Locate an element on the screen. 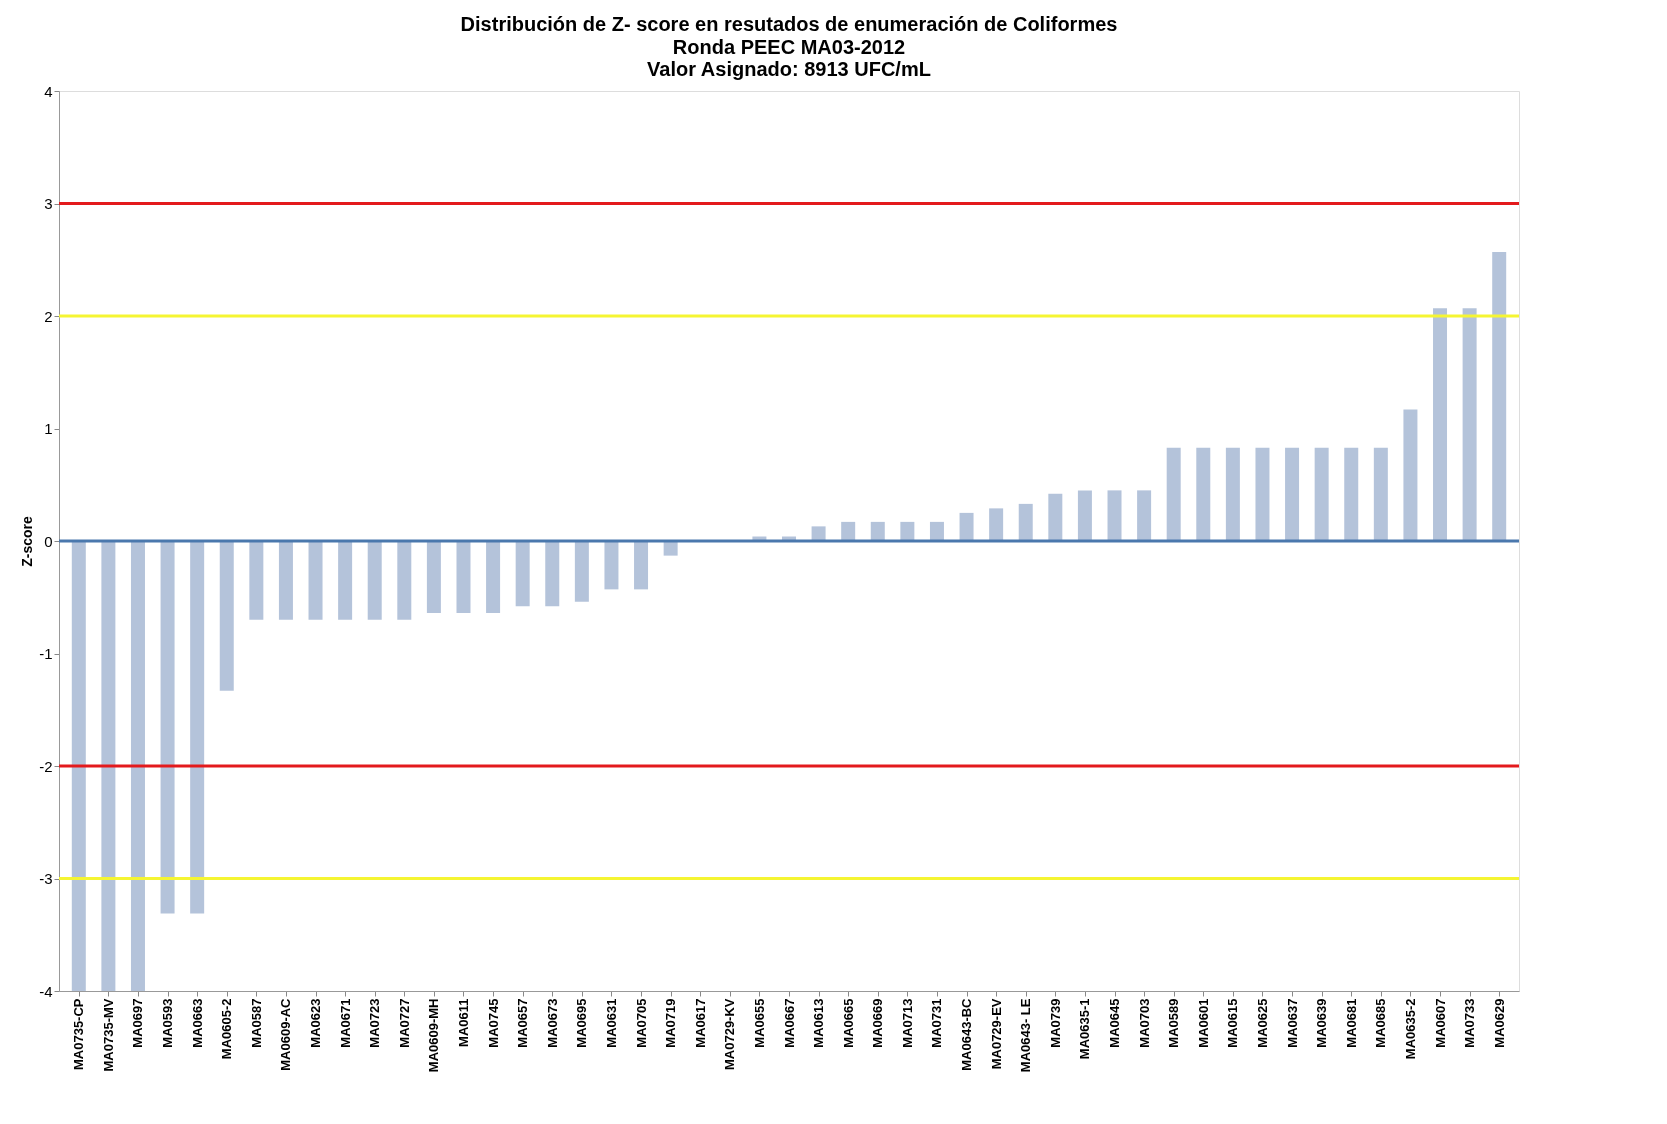 The height and width of the screenshot is (1124, 1667). x-tick-label: MA0727 is located at coordinates (404, 1023).